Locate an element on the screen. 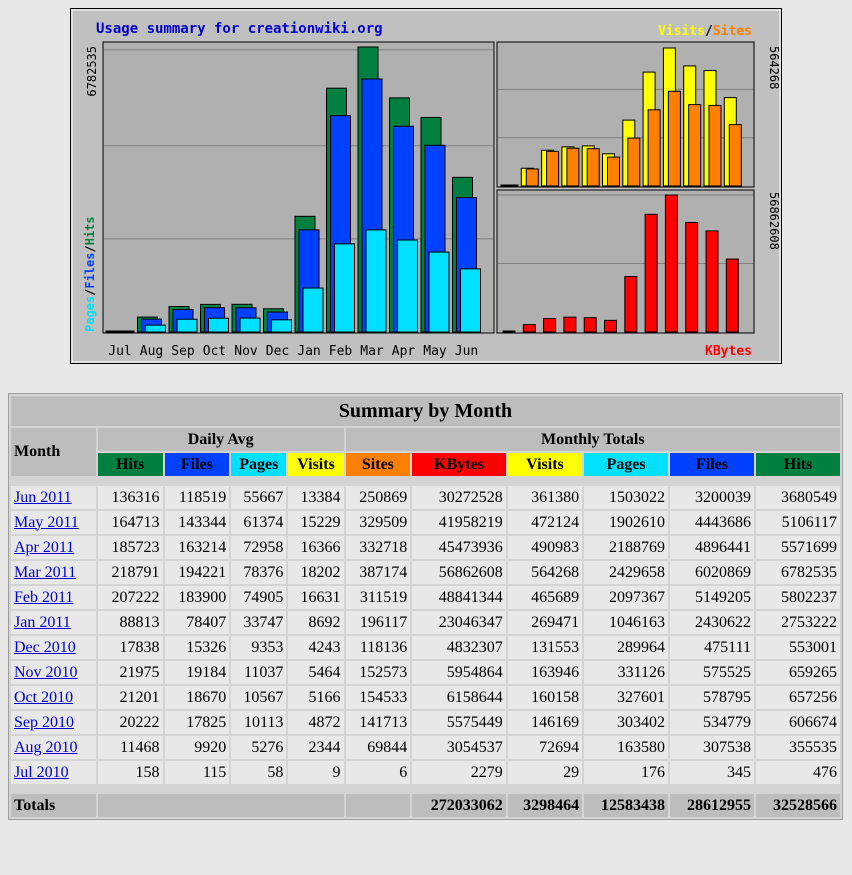 The width and height of the screenshot is (852, 875). daily-visits-cell: 18202 is located at coordinates (316, 572).